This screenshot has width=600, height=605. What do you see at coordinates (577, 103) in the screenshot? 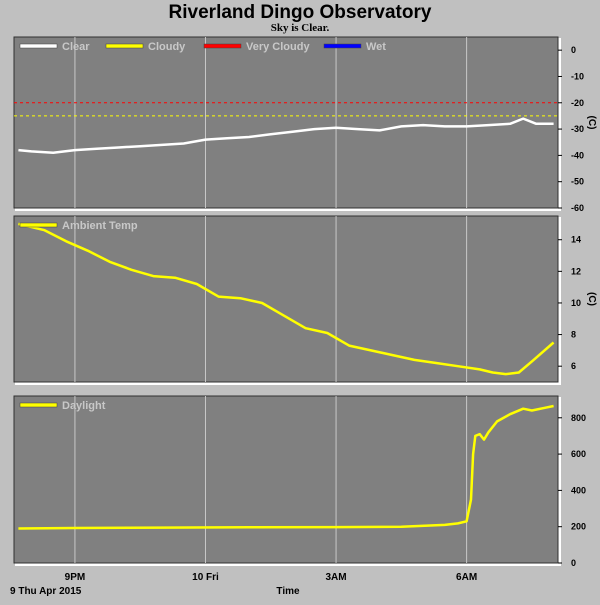
I see `y-tick-label: -20` at bounding box center [577, 103].